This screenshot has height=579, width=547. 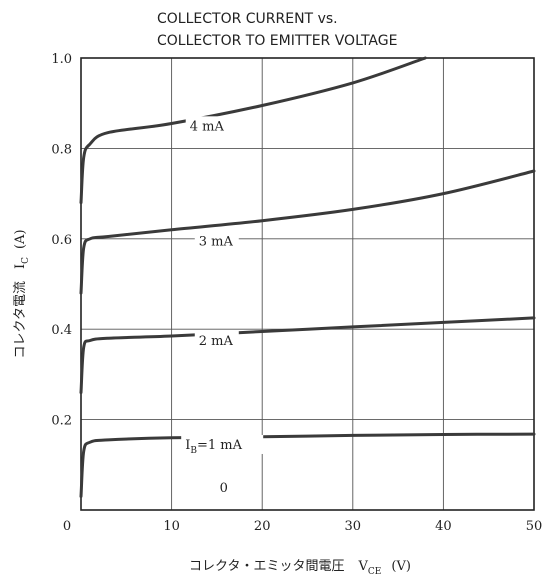 I want to click on curve-label: 3 mA, so click(x=216, y=242).